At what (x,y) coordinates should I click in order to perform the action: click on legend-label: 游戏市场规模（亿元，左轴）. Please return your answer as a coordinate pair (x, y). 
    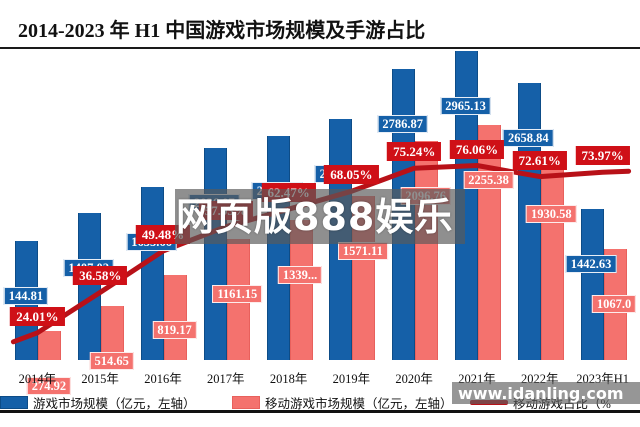
    Looking at the image, I should click on (114, 404).